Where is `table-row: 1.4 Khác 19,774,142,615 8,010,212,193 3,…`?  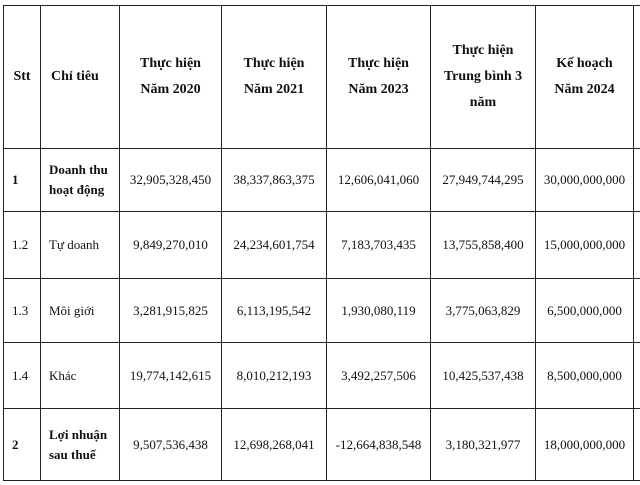 table-row: 1.4 Khác 19,774,142,615 8,010,212,193 3,… is located at coordinates (321, 375).